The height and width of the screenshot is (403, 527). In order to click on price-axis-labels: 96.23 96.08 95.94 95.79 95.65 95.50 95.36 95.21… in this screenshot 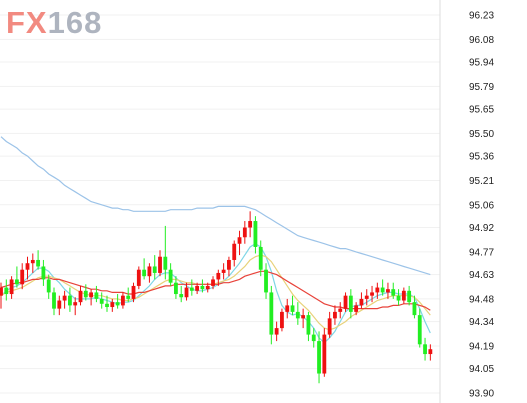, I will do `click(481, 205)`.